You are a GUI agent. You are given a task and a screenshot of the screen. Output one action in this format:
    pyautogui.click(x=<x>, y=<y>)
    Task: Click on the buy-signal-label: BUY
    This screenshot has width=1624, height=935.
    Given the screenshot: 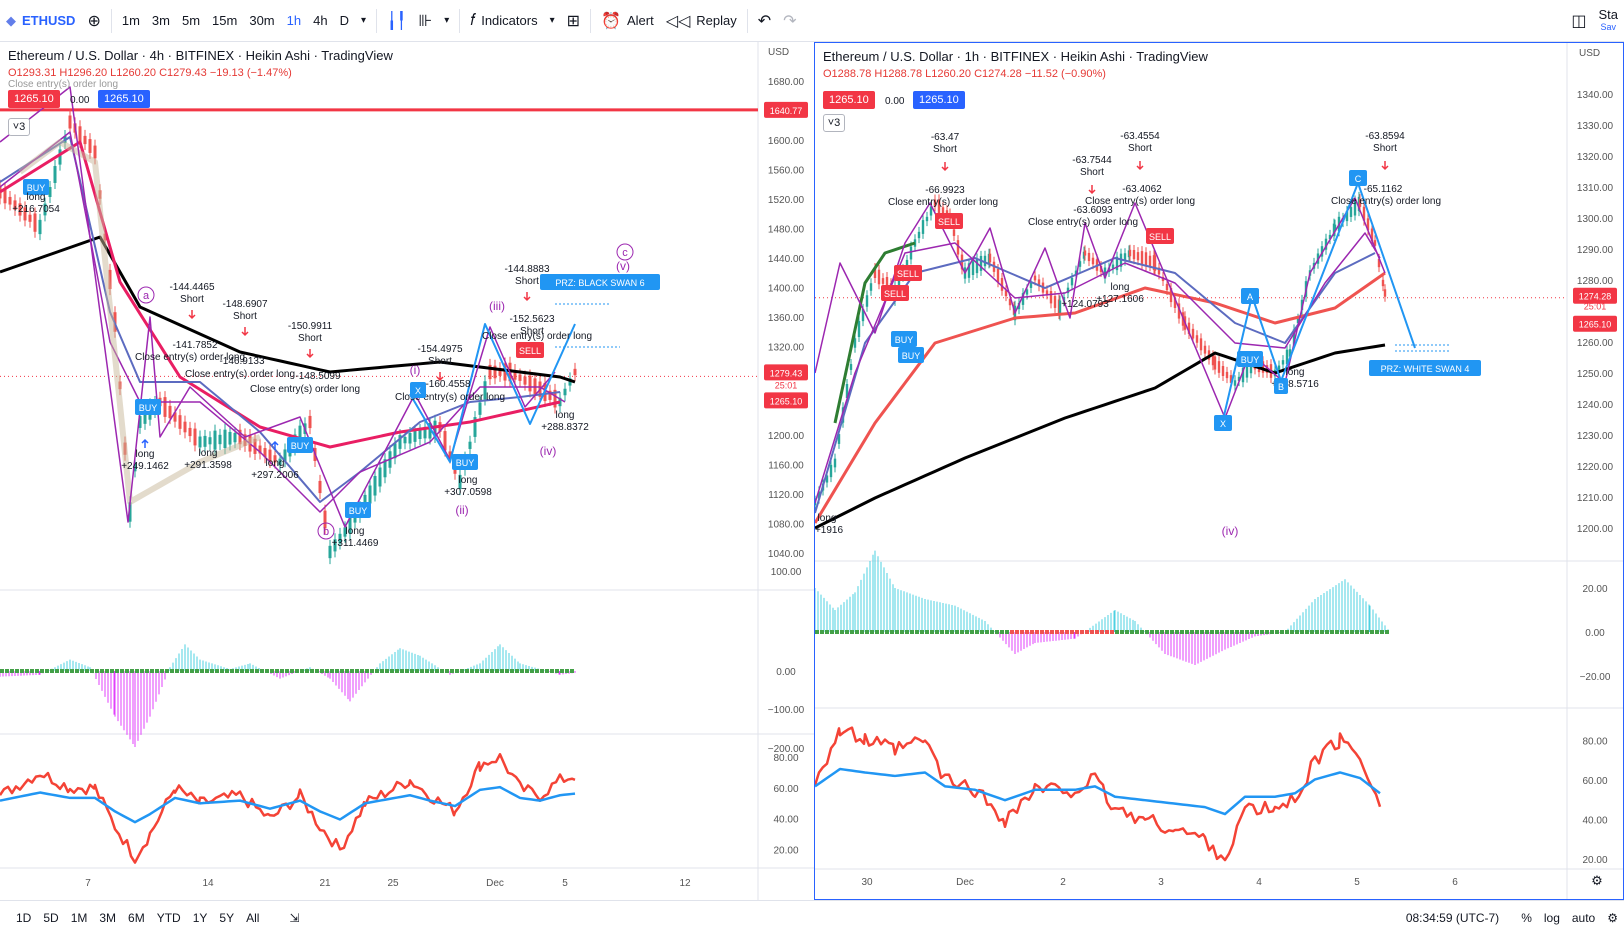 What is the action you would take?
    pyautogui.click(x=904, y=340)
    